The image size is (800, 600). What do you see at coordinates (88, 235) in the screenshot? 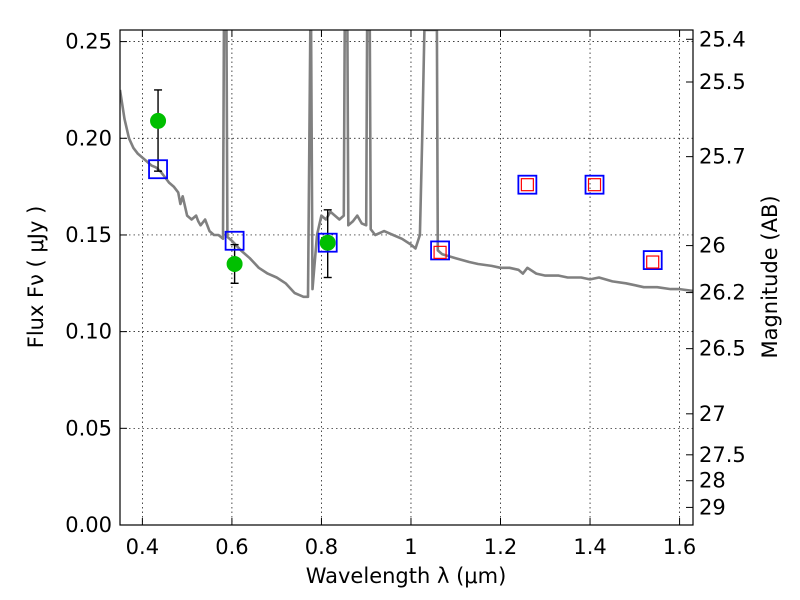
I see `y-tick-label: 0.15` at bounding box center [88, 235].